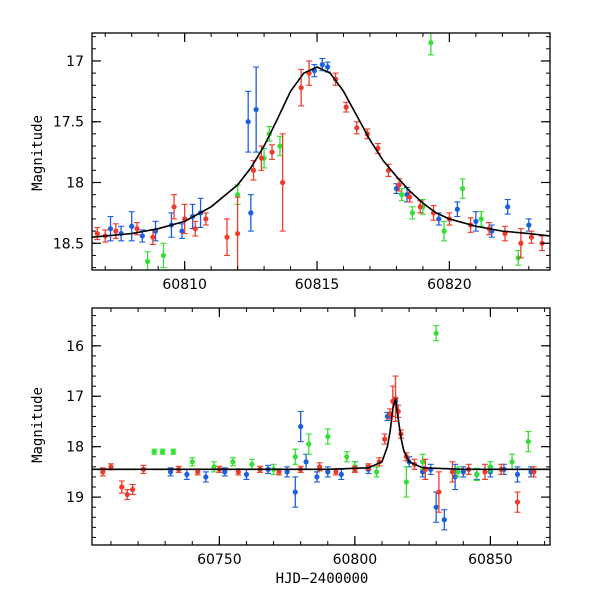  I want to click on y-axis-title-top: Magnitude, so click(38, 153).